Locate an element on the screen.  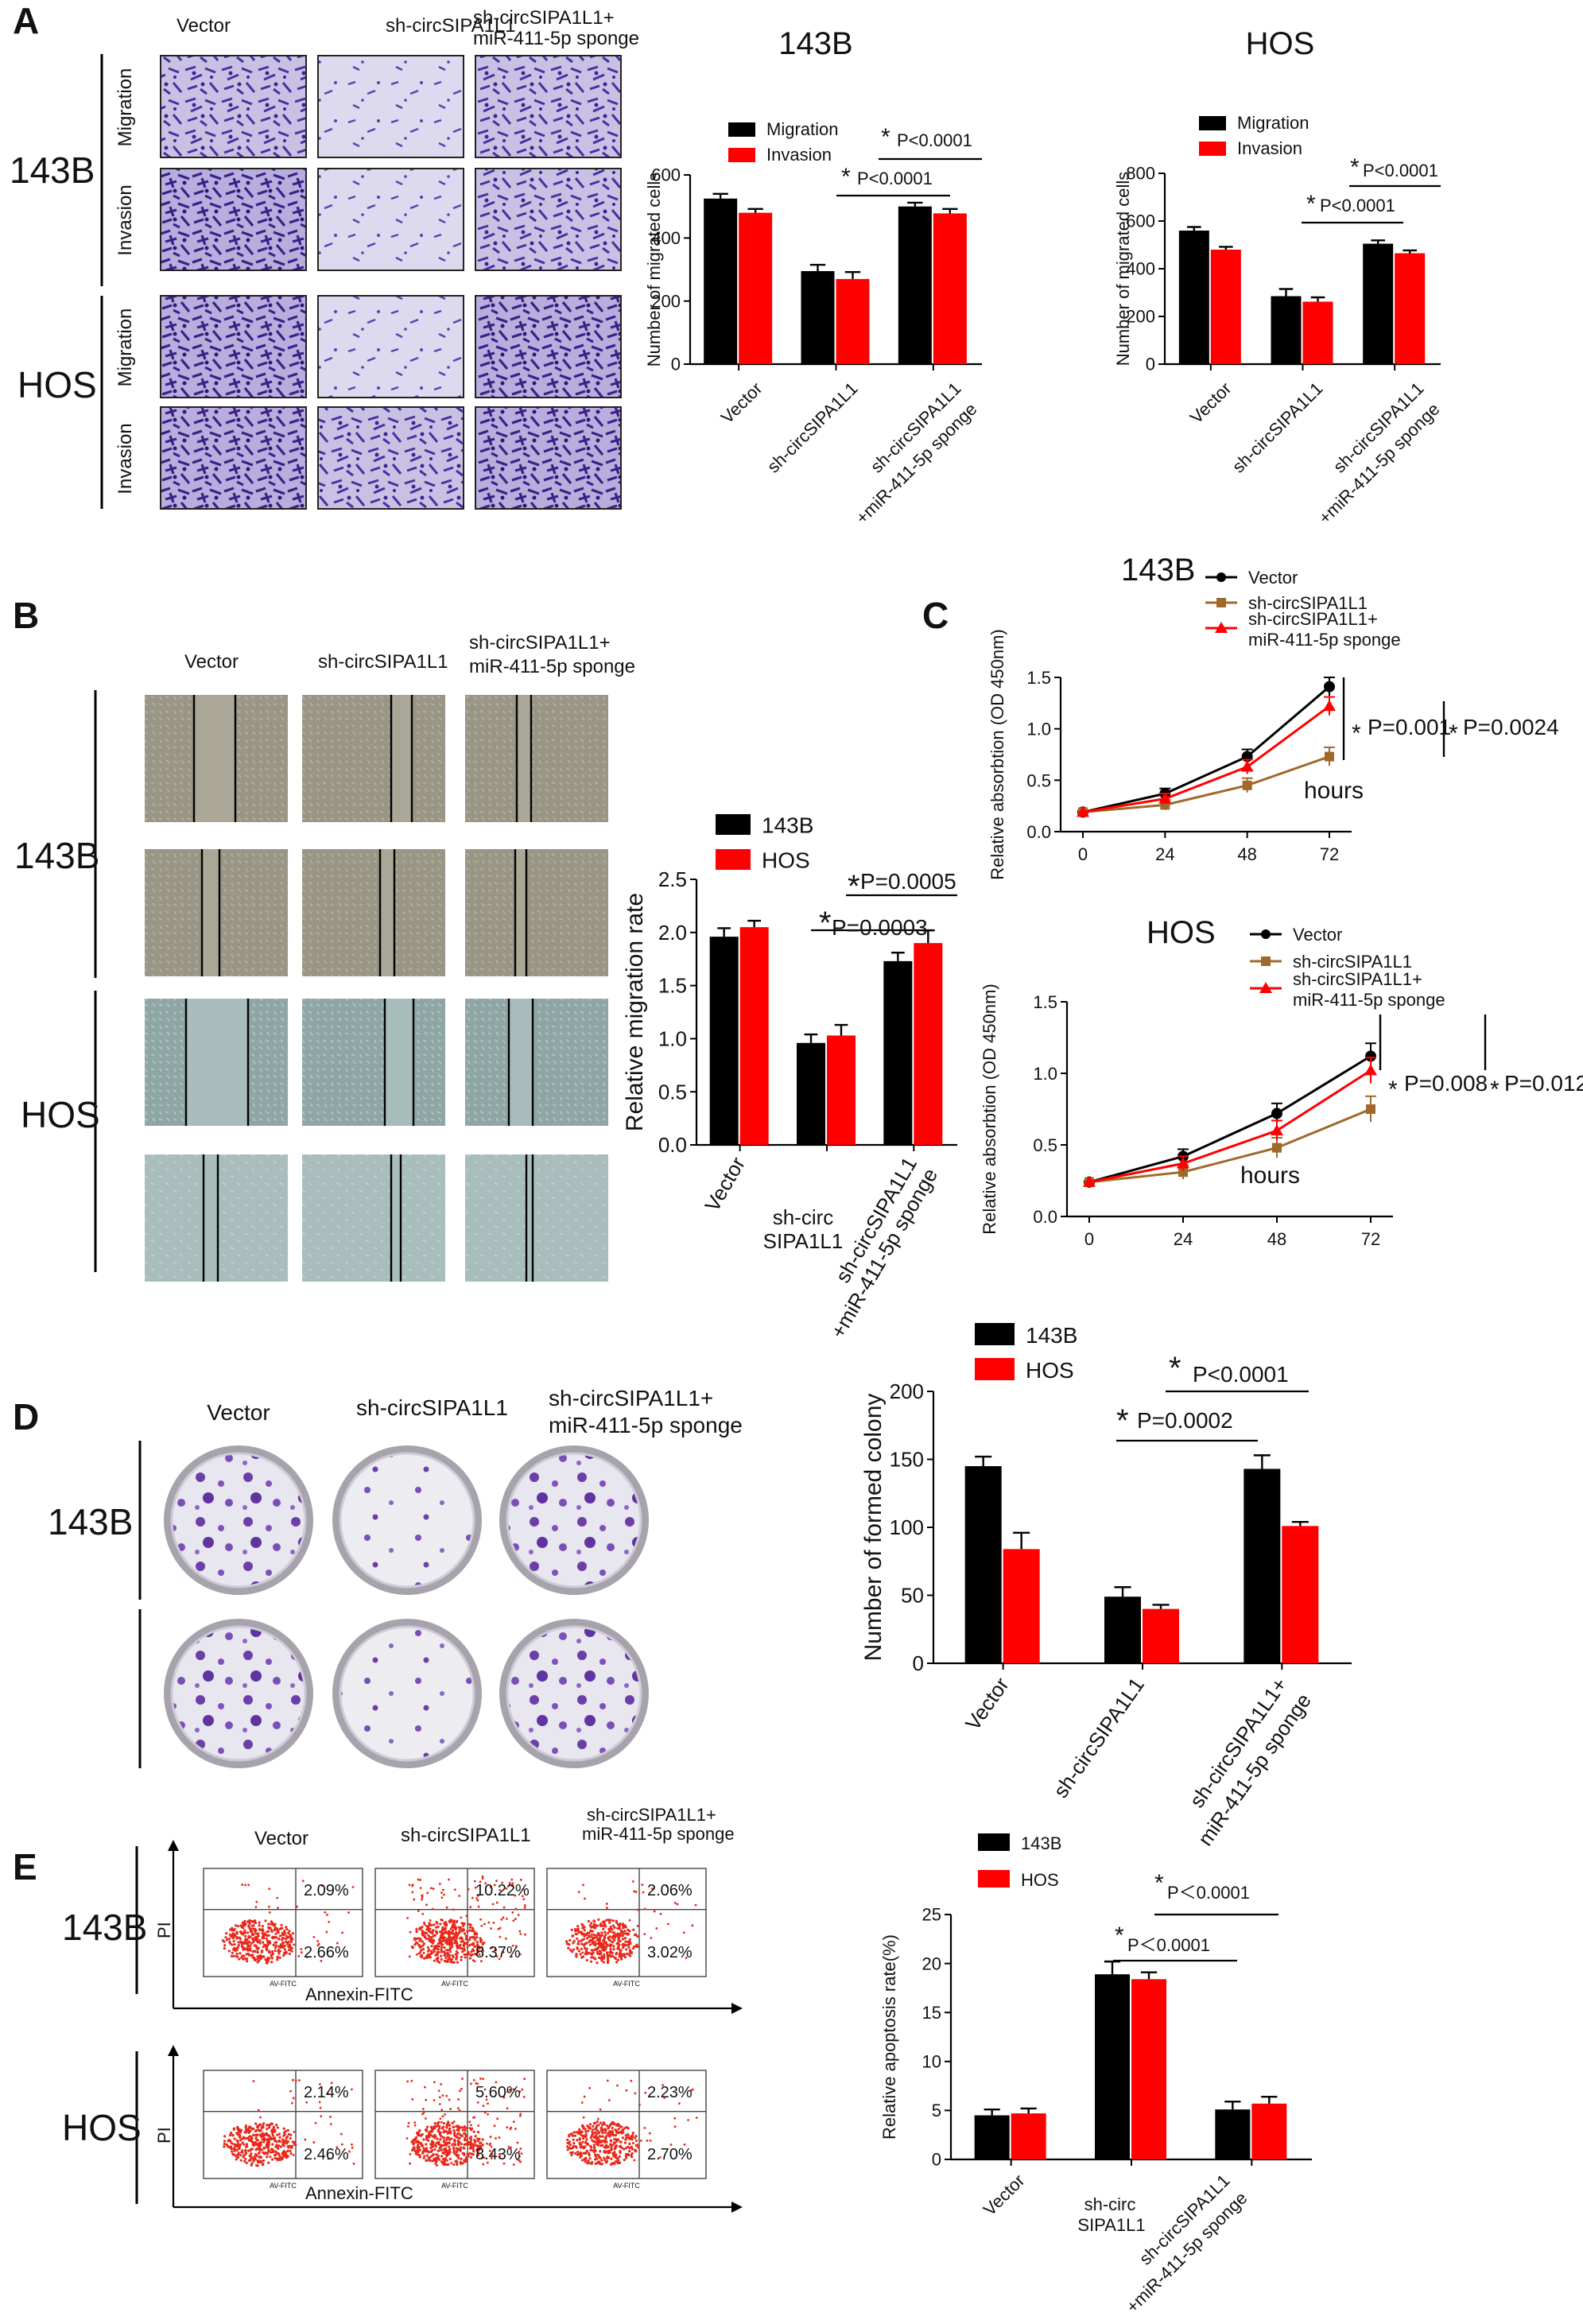
quadrant-upper-right-pct: 2.09% is located at coordinates (326, 1890).